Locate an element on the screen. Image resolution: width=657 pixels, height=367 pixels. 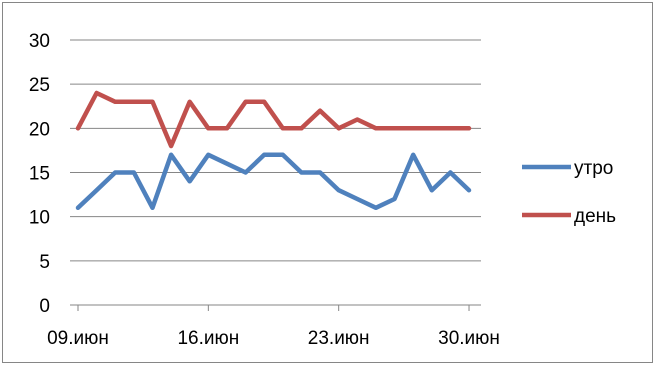
y-tick-labels: 0 5 10 15 20 25 30 is located at coordinates (39, 174).